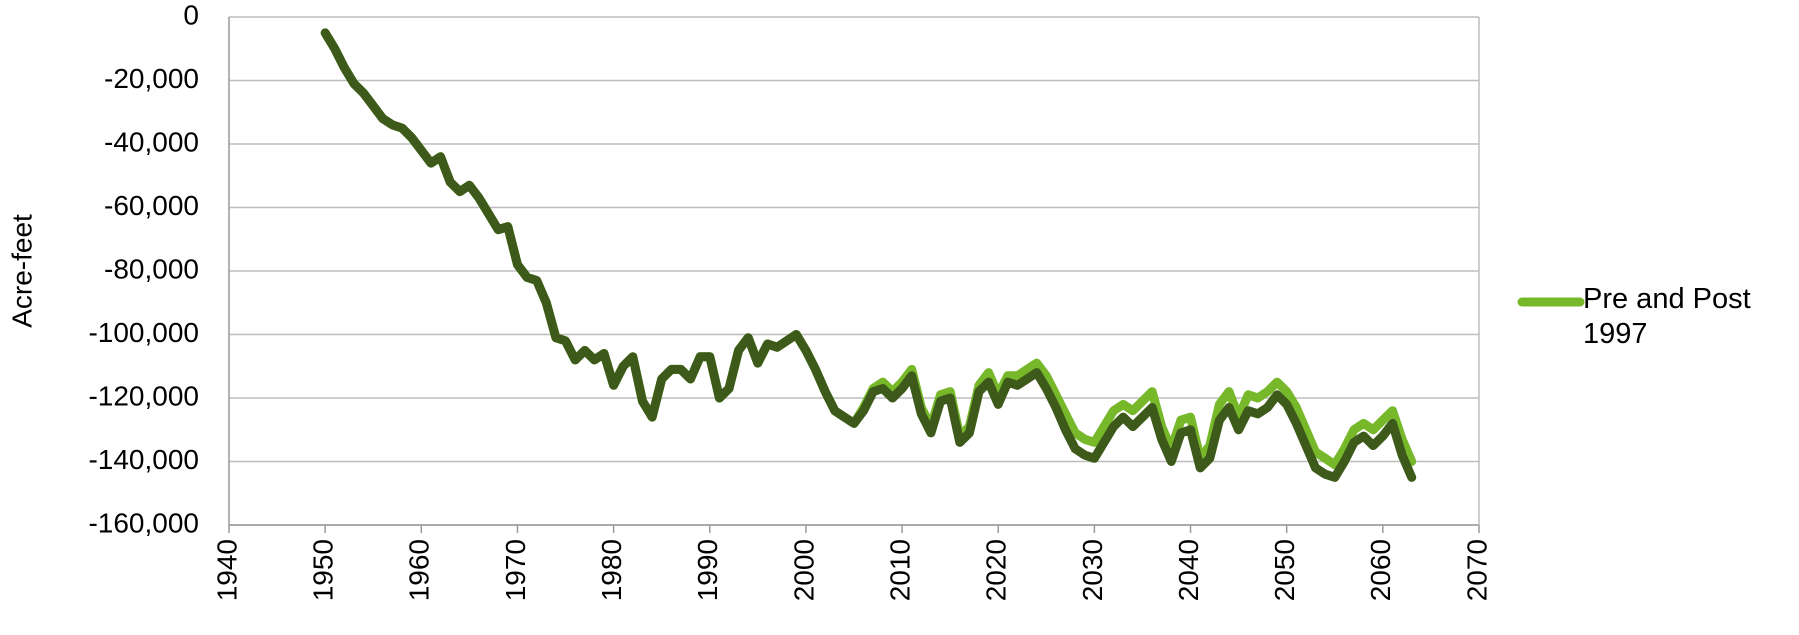 This screenshot has height=635, width=1799. What do you see at coordinates (1092, 570) in the screenshot?
I see `x-tick-label: 2030` at bounding box center [1092, 570].